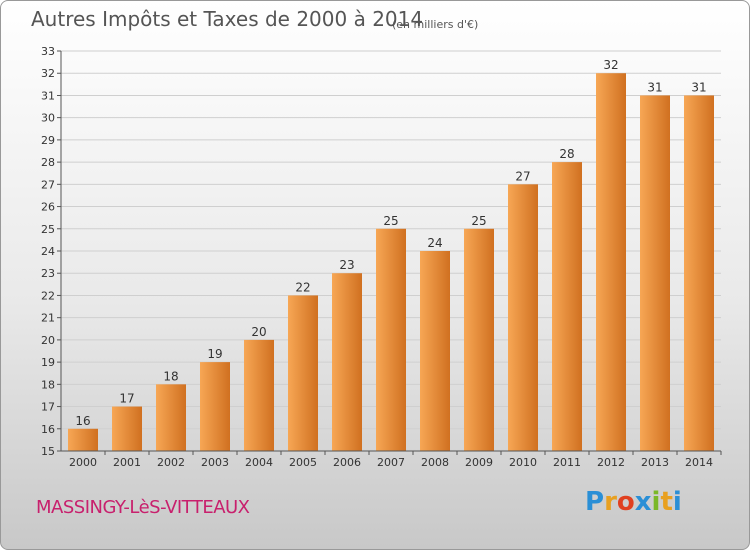 The height and width of the screenshot is (550, 750). What do you see at coordinates (48, 340) in the screenshot?
I see `y-tick-label: 20` at bounding box center [48, 340].